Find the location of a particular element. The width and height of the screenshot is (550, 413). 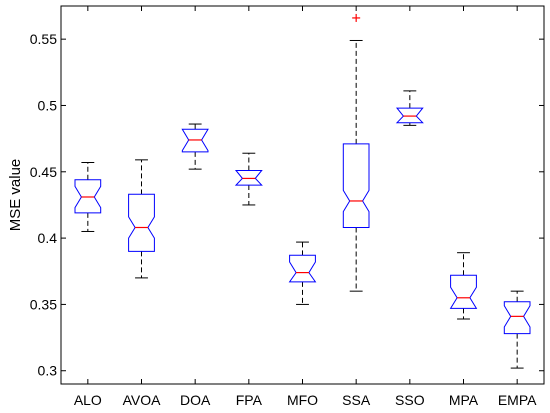

x-tick-label: FPA is located at coordinates (249, 400).